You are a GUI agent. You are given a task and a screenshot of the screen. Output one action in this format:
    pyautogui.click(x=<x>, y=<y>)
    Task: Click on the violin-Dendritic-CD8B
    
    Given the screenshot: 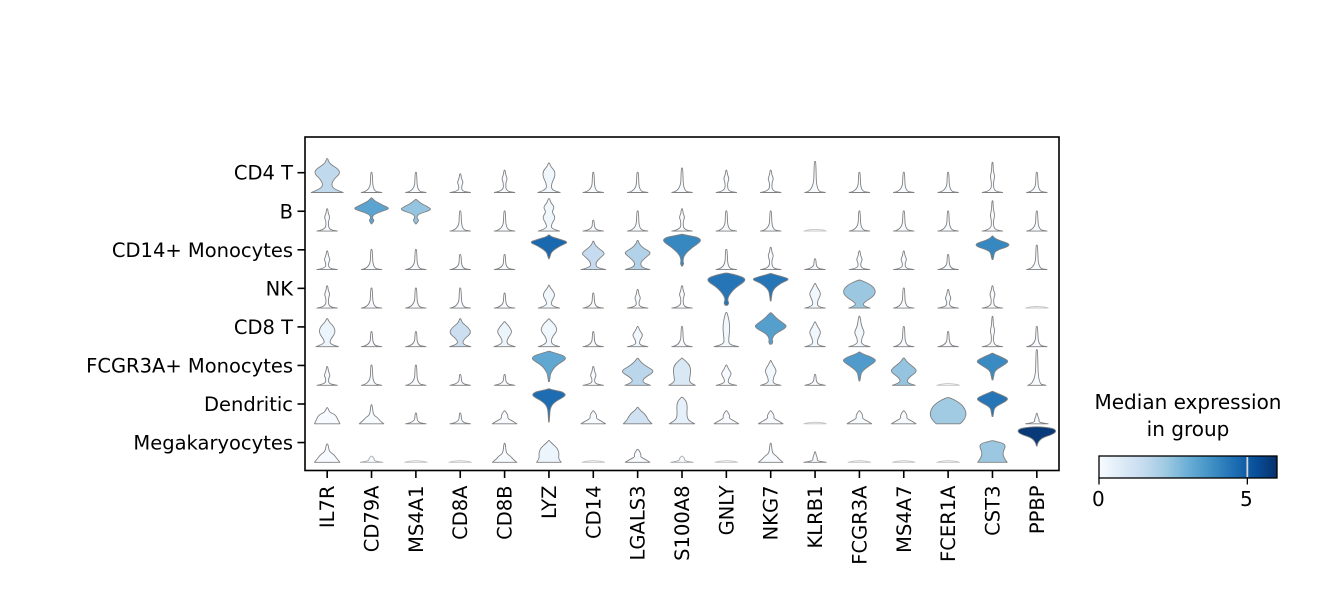 What is the action you would take?
    pyautogui.click(x=504, y=417)
    